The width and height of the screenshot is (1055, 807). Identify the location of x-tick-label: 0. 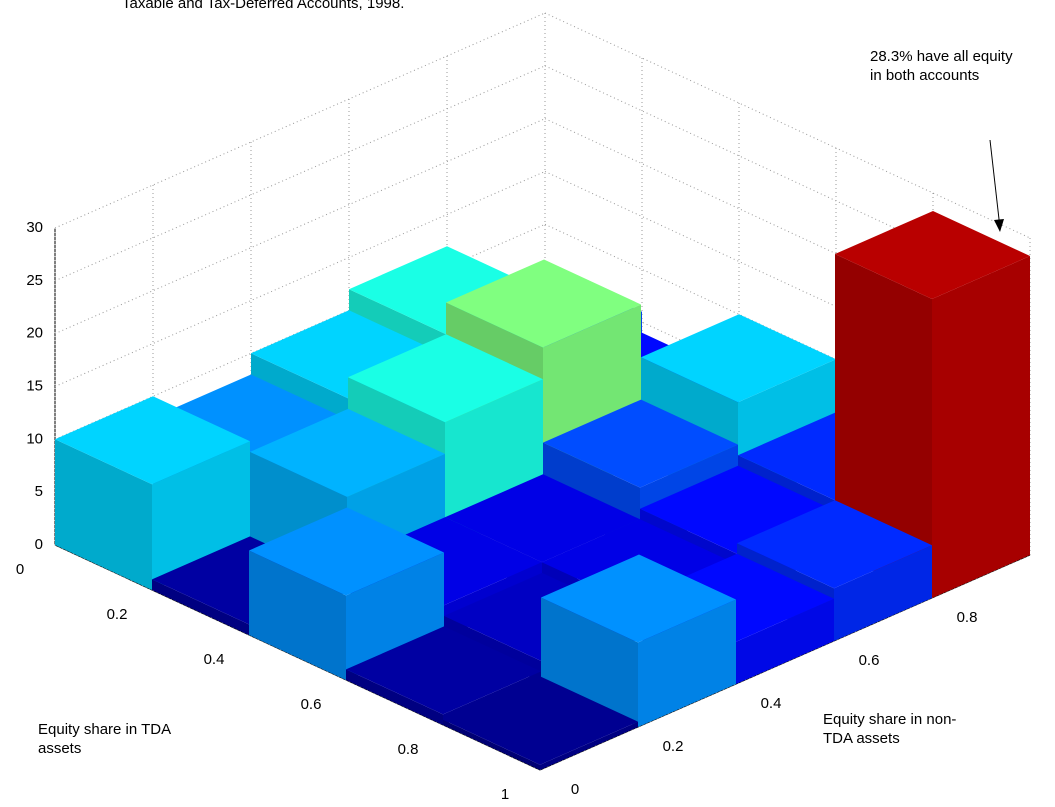
(20, 569).